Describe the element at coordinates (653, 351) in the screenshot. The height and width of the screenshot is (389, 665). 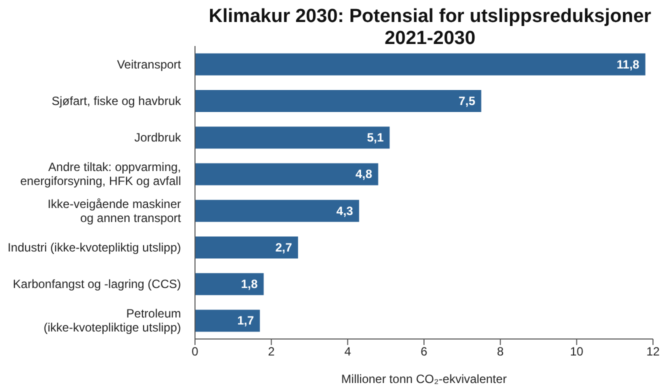
I see `x-tick-label: 12` at that location.